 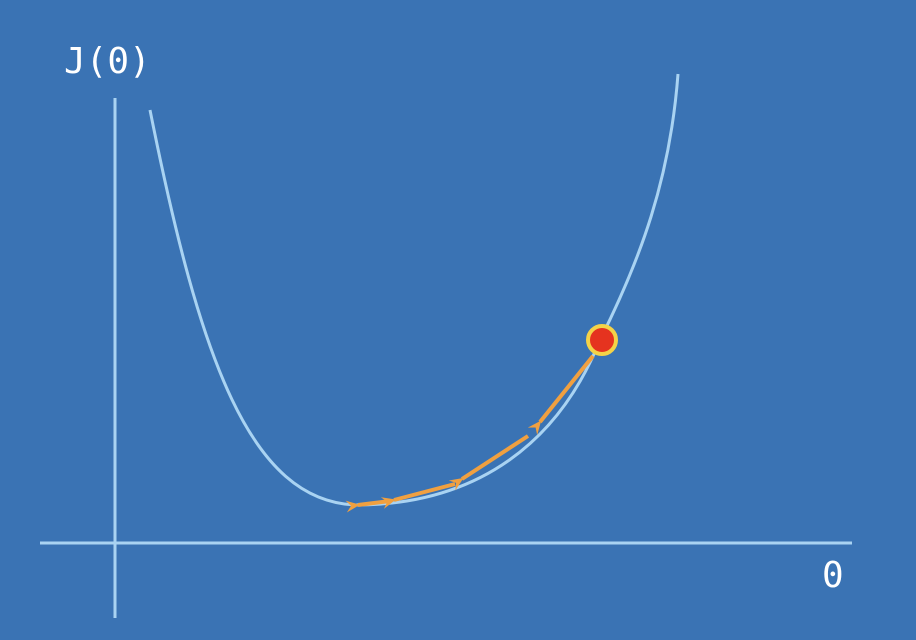 What do you see at coordinates (833, 575) in the screenshot?
I see `x-axis-label: 0` at bounding box center [833, 575].